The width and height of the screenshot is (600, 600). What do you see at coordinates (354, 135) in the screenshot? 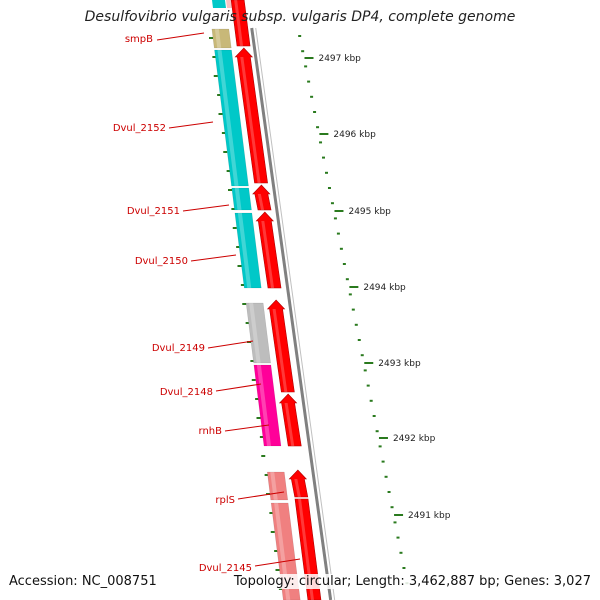
I see `kbp-label: 2496 kbp` at bounding box center [354, 135].